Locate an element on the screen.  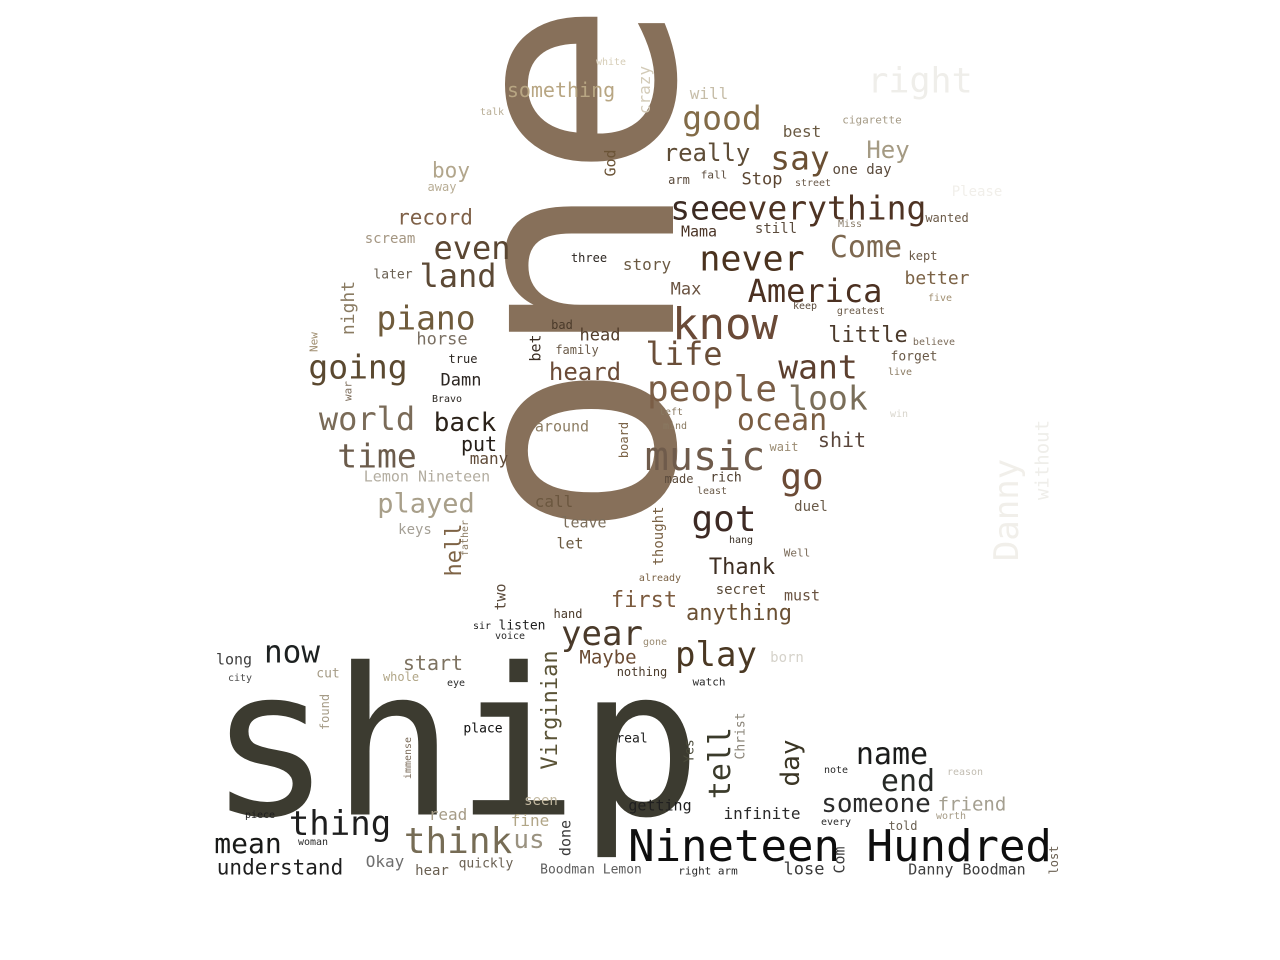
cloud-word: mind is located at coordinates (675, 426).